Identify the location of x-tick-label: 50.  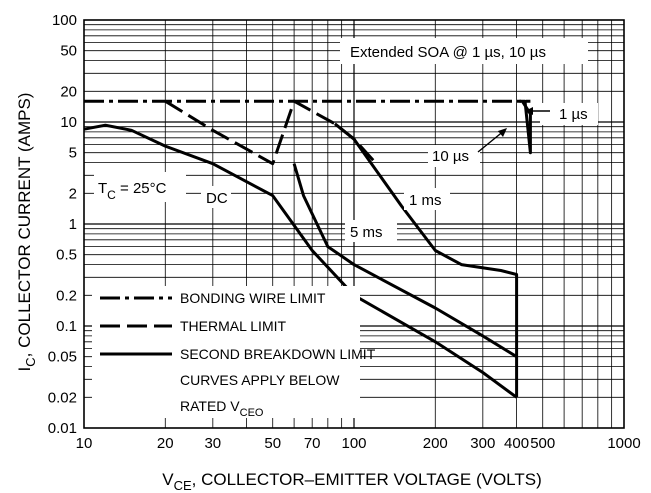
(272, 443).